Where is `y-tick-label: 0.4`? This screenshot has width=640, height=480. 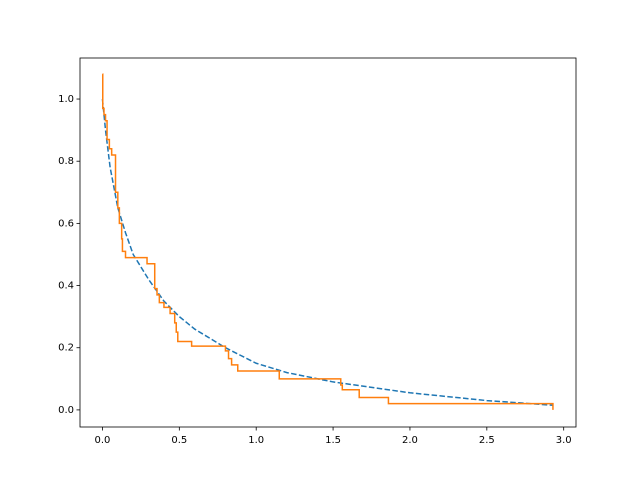
y-tick-label: 0.4 is located at coordinates (66, 286).